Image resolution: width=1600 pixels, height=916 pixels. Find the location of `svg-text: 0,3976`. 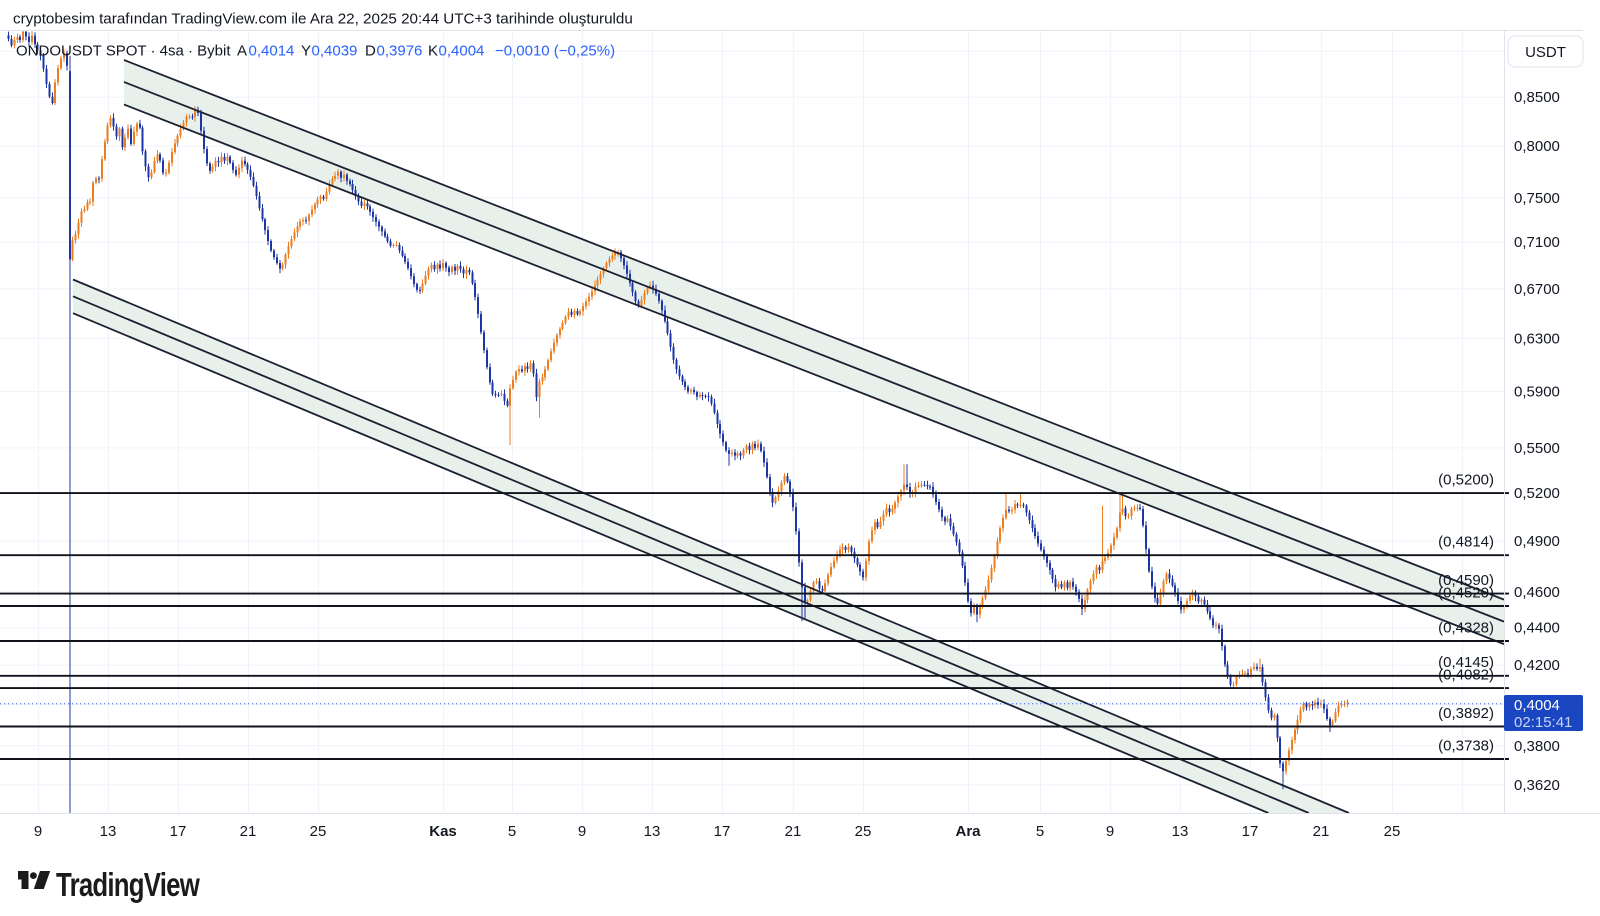

svg-text: 0,3976 is located at coordinates (400, 51).